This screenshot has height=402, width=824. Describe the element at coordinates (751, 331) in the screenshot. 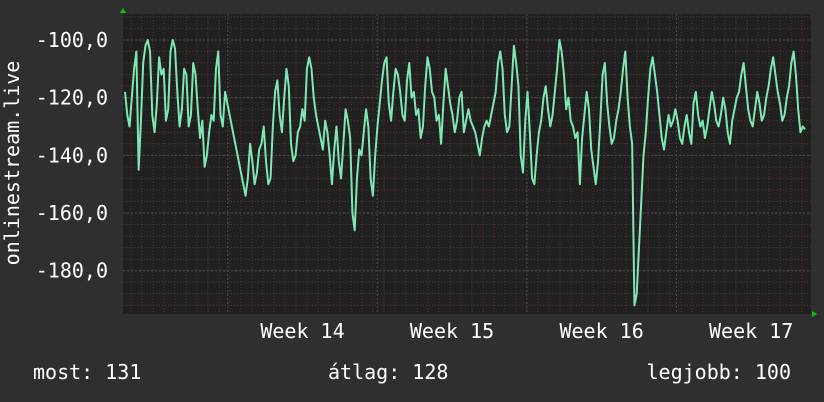

I see `x-tick-label: Week 17` at that location.